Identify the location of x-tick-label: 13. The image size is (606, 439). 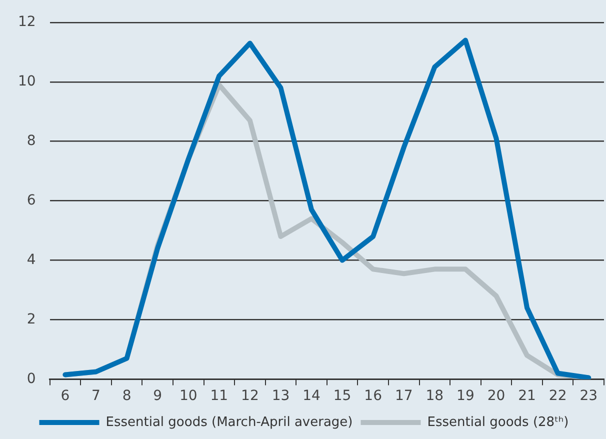
(281, 396).